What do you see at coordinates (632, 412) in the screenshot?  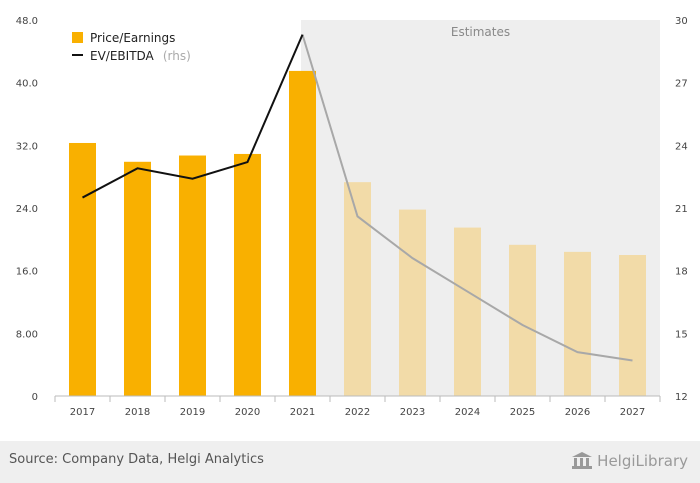 I see `x-tick-label: 2027` at bounding box center [632, 412].